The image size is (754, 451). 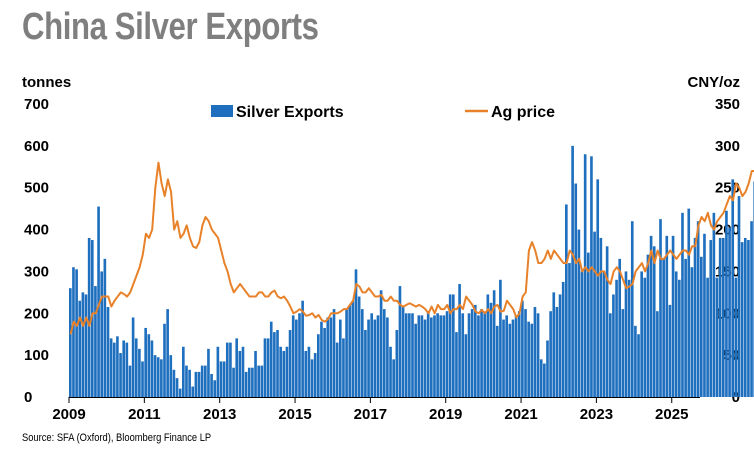 What do you see at coordinates (219, 414) in the screenshot?
I see `x-tick-label: 2013` at bounding box center [219, 414].